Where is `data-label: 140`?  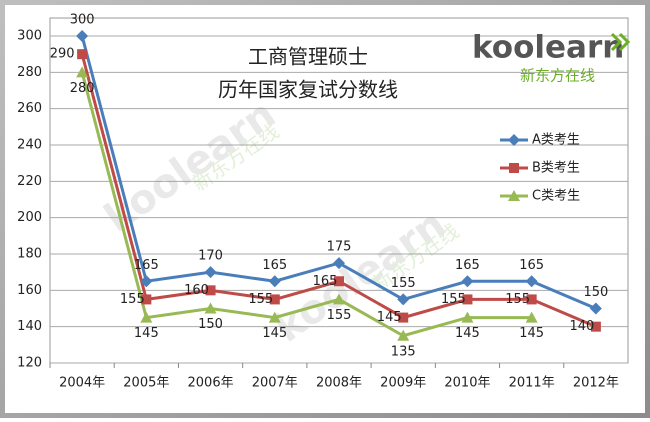 data-label: 140 is located at coordinates (581, 326).